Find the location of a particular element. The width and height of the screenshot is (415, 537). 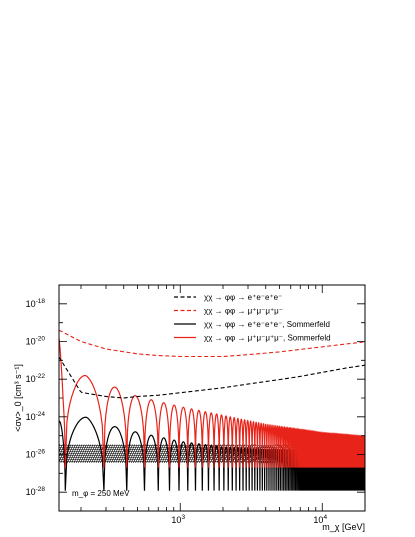

x-tick-label-1: 10⁴ is located at coordinates (320, 519).